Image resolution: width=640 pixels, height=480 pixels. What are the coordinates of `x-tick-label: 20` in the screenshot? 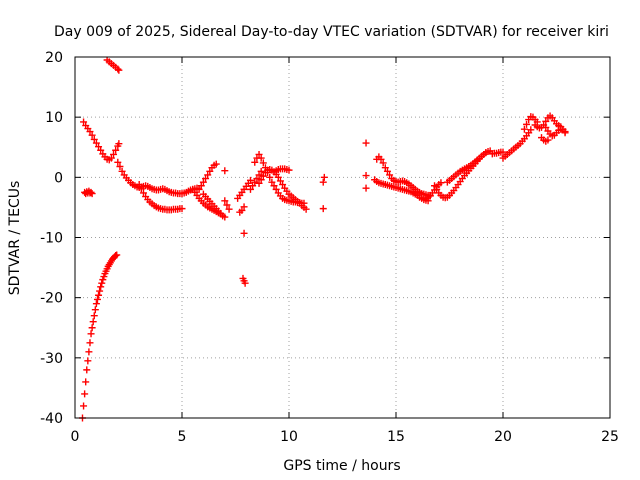 It's located at (503, 437).